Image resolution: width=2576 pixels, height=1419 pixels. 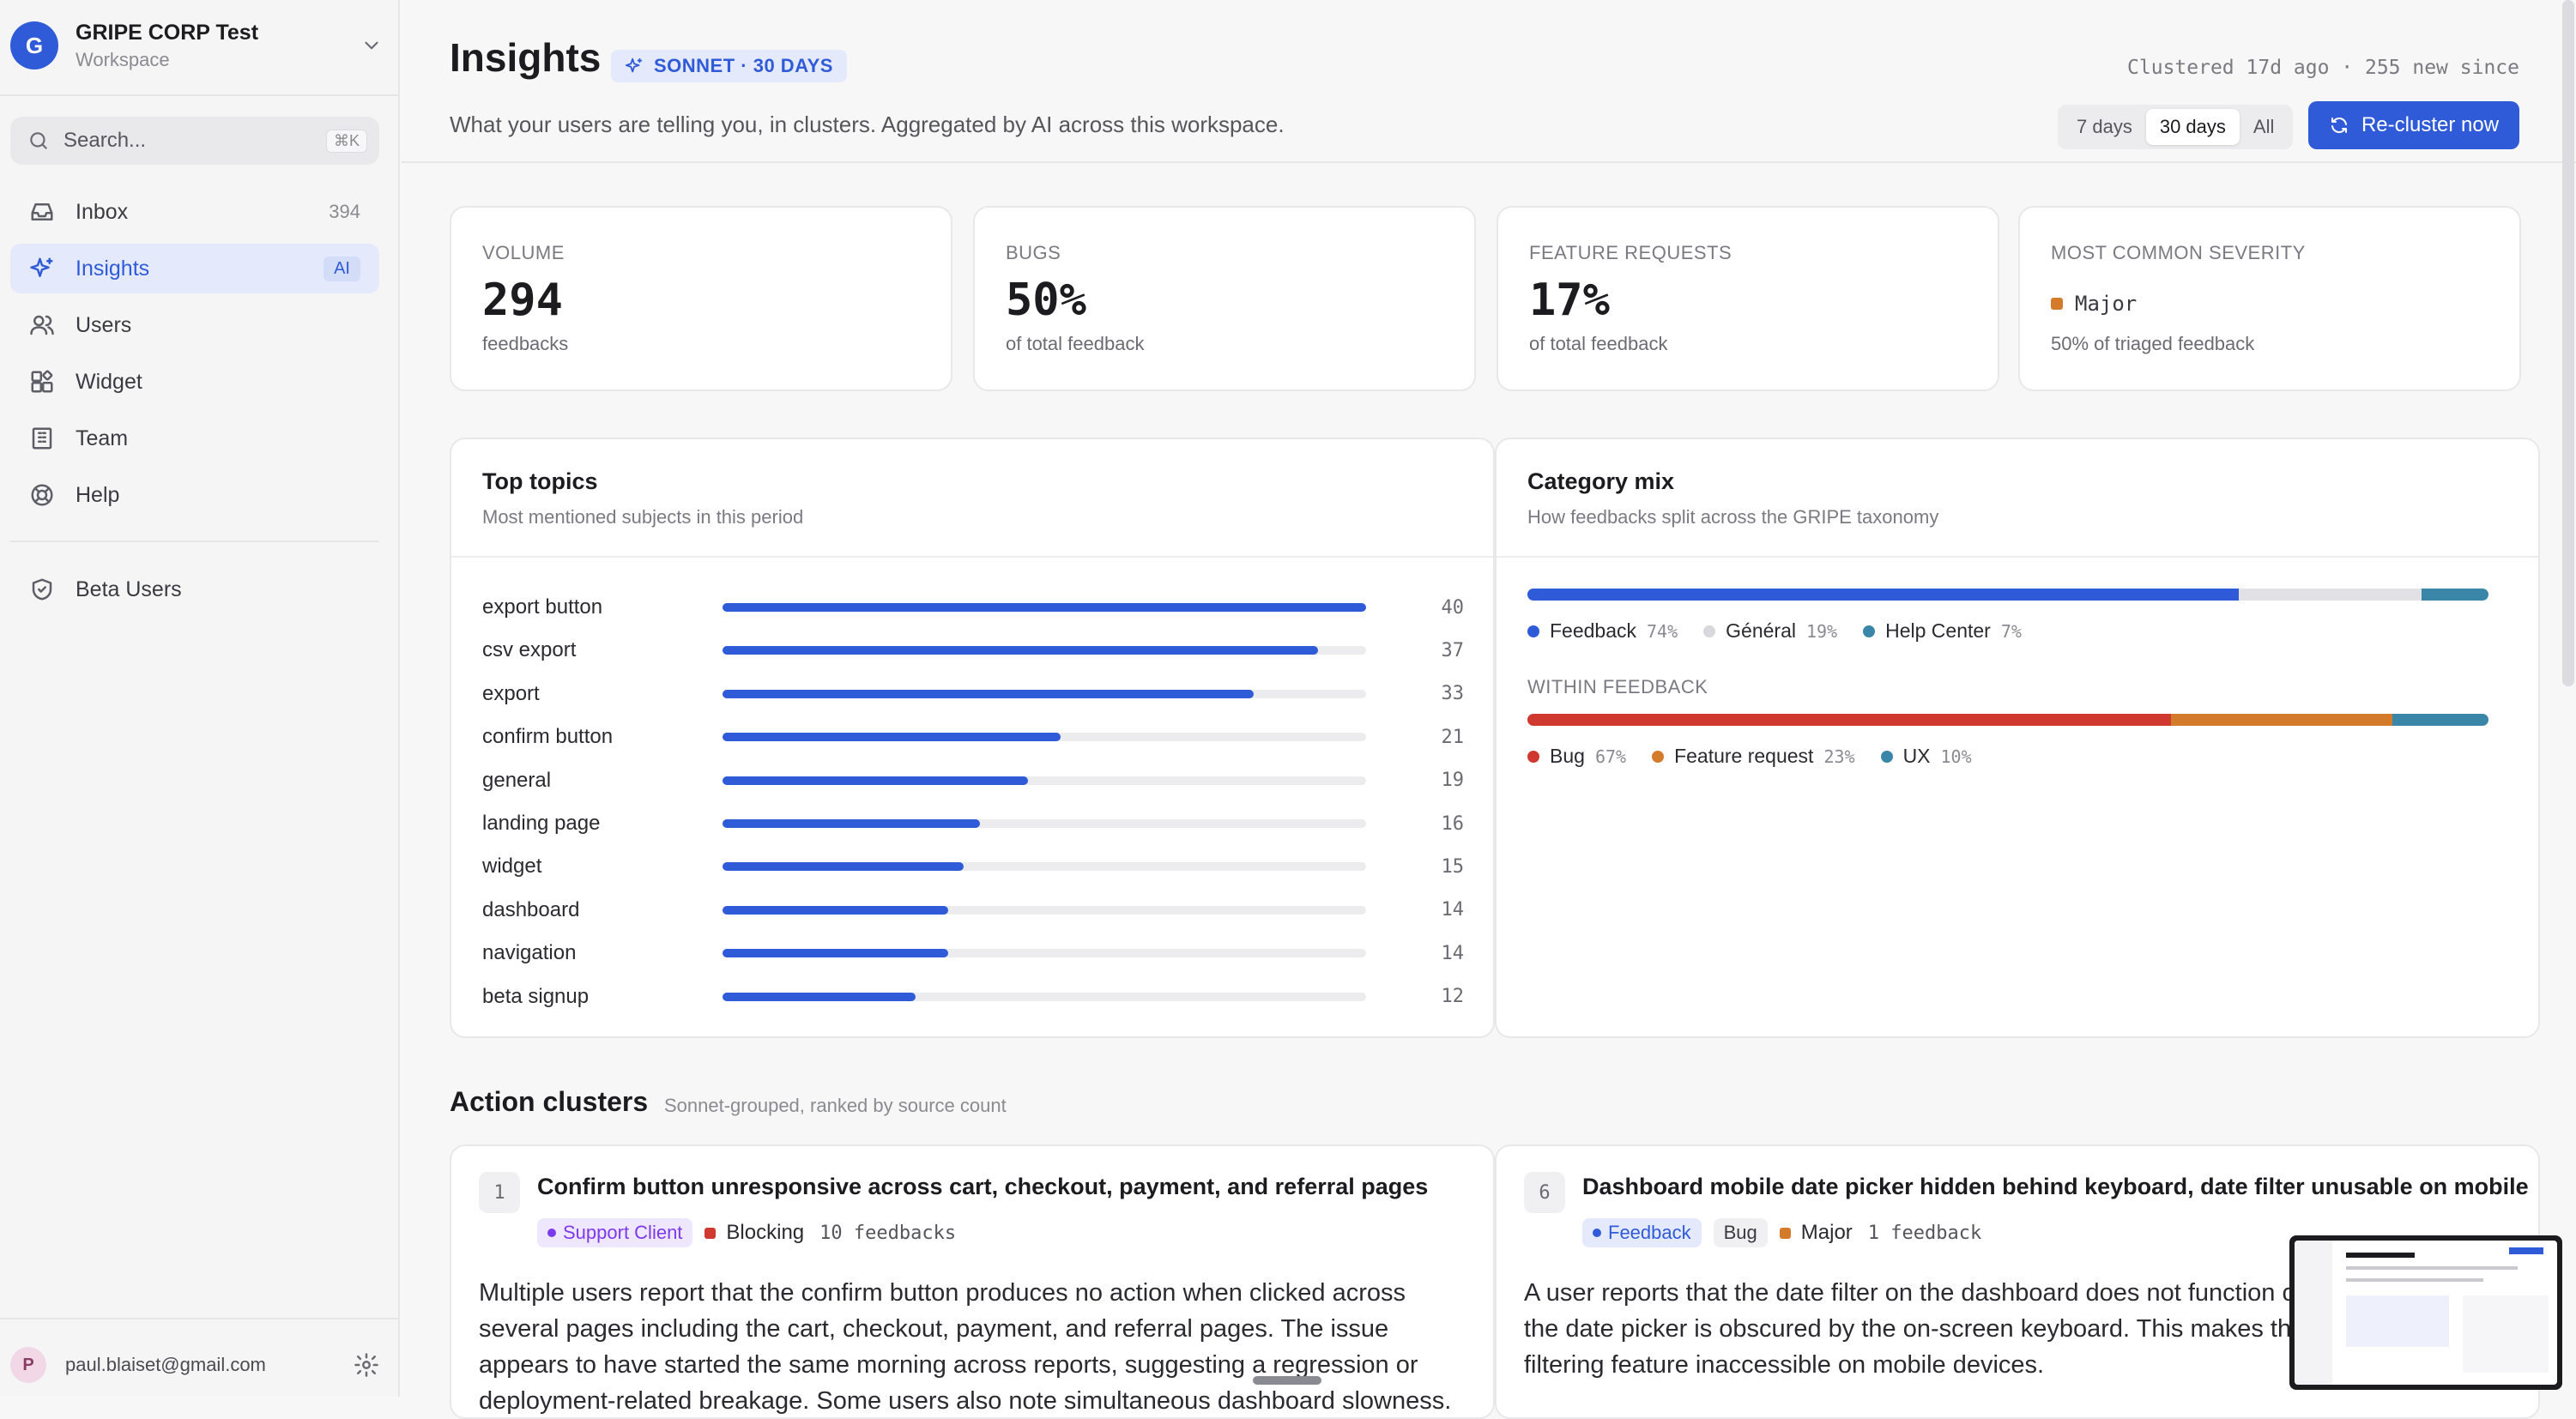 I want to click on topic-count: 16, so click(x=1453, y=823).